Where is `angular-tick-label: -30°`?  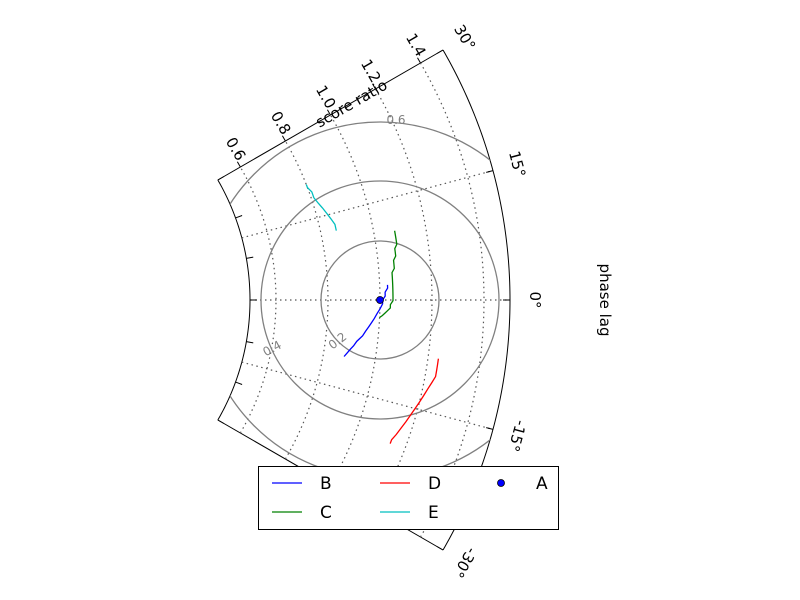
angular-tick-label: -30° is located at coordinates (465, 562).